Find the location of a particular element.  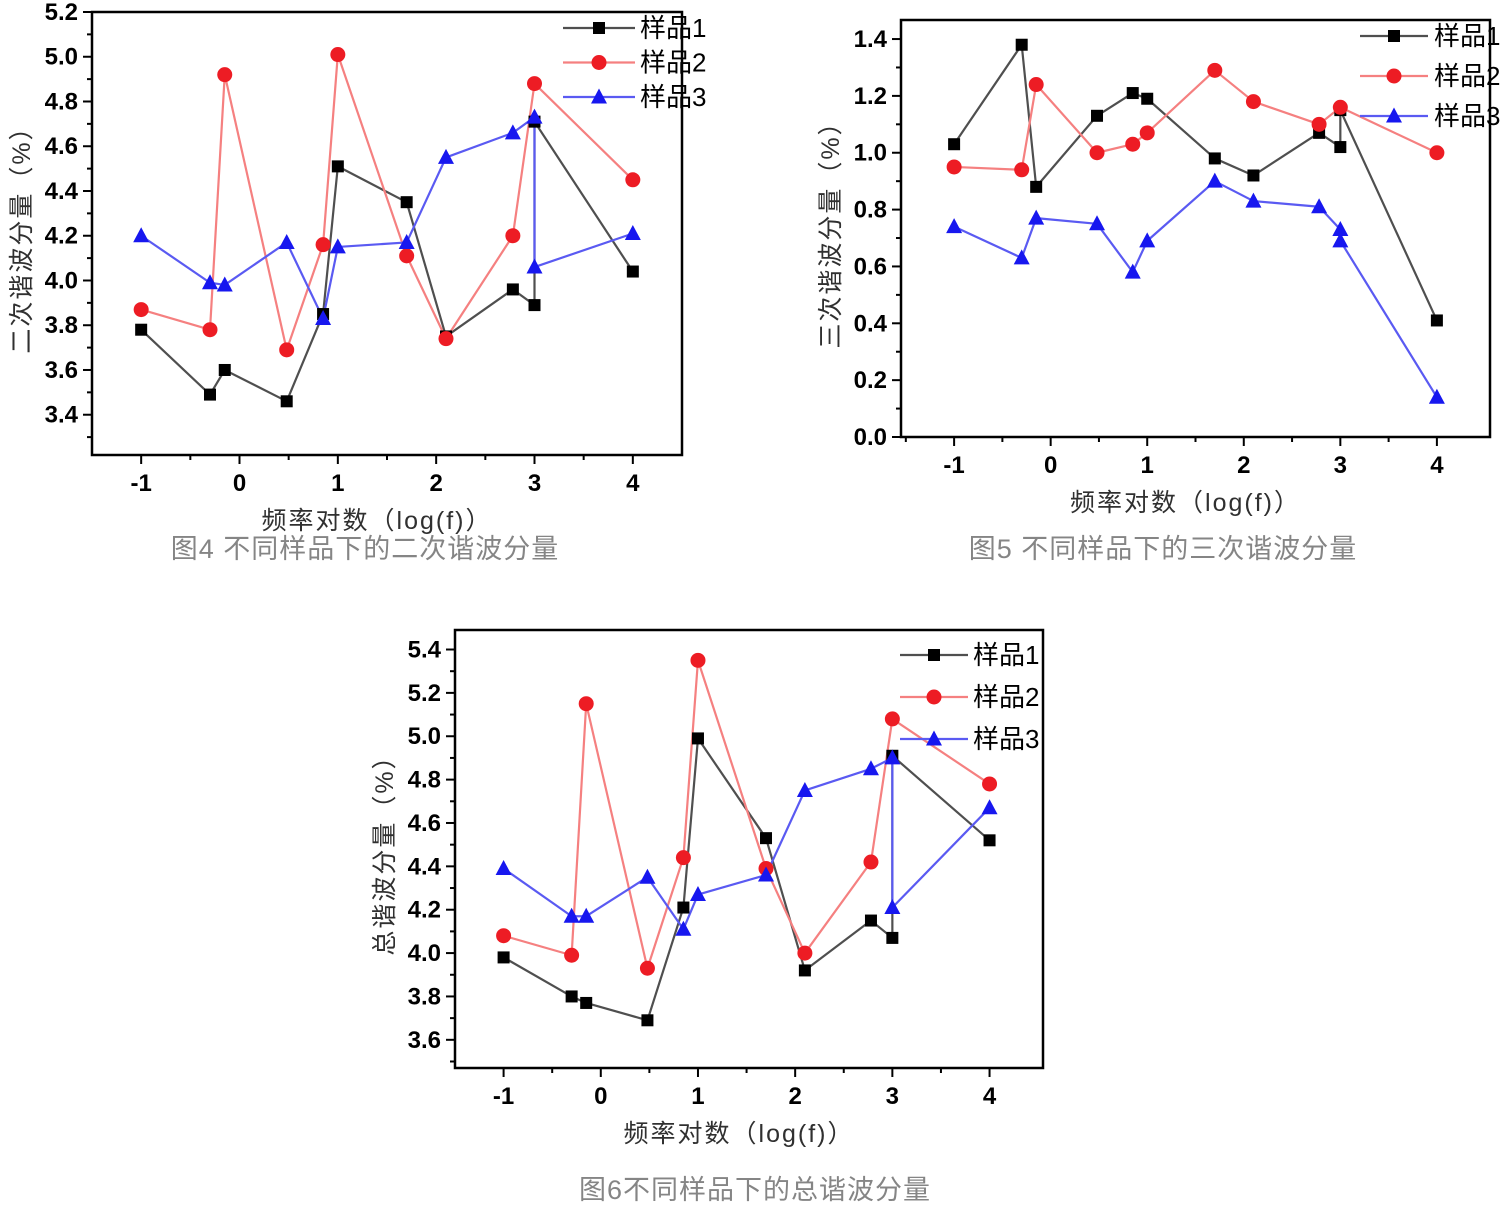

y-tick-label: 4.2 is located at coordinates (61, 236).